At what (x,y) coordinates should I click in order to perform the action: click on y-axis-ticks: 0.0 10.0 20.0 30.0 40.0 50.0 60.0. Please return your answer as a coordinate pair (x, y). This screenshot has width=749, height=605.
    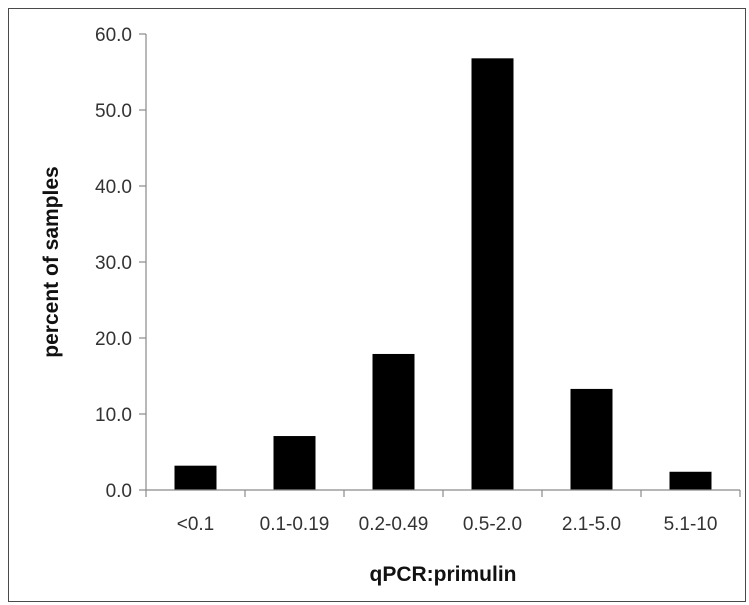
    Looking at the image, I should click on (120, 263).